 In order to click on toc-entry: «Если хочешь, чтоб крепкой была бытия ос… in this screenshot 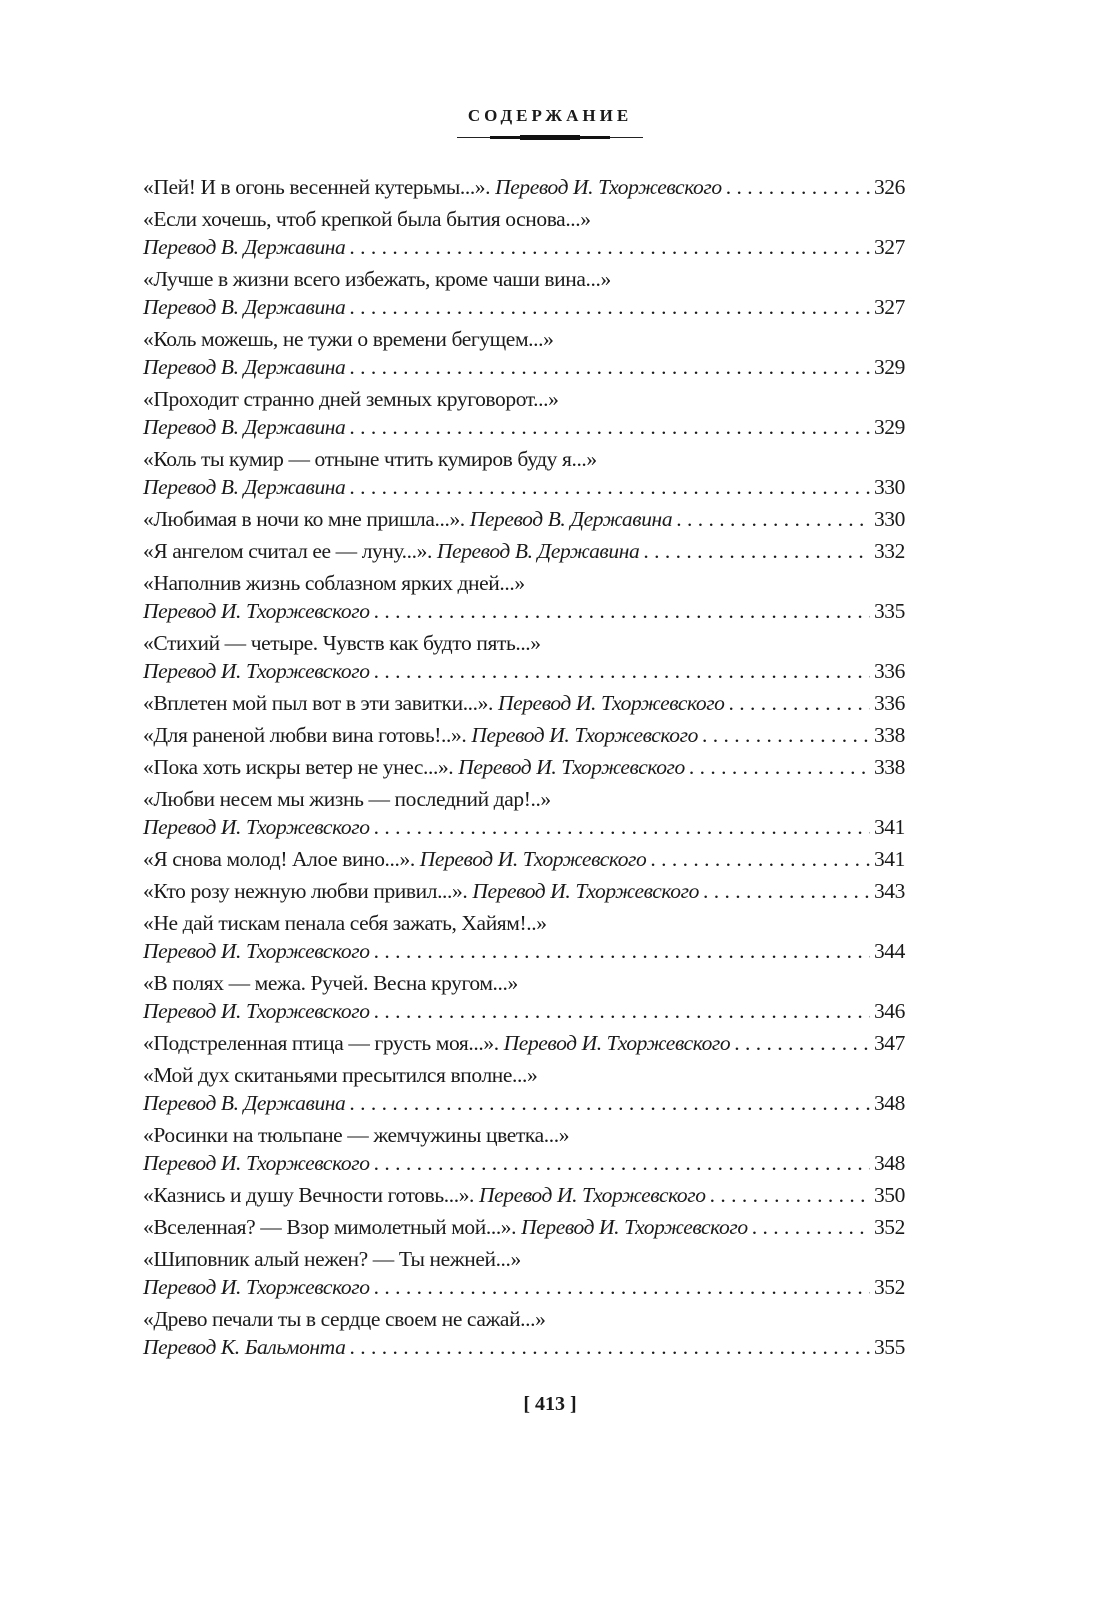, I will do `click(524, 233)`.